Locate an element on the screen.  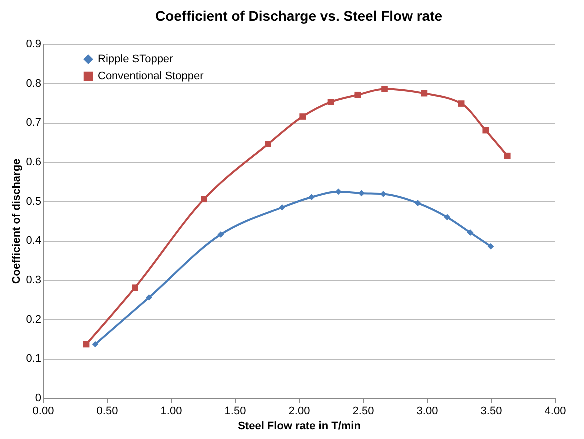
legend-label: Ripple STopper is located at coordinates (136, 60).